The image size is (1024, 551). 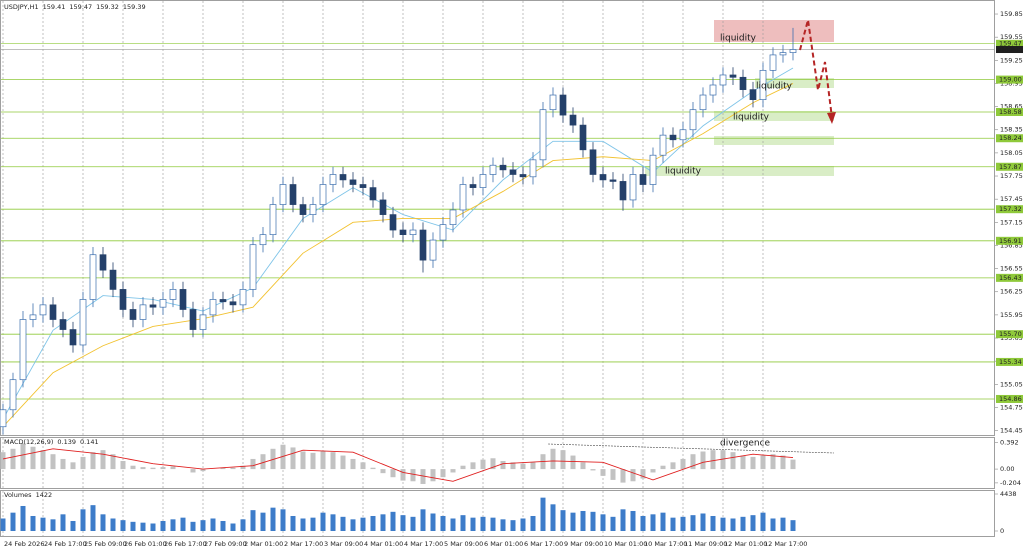 I want to click on y-tick-label: 156.55, so click(x=1011, y=269).